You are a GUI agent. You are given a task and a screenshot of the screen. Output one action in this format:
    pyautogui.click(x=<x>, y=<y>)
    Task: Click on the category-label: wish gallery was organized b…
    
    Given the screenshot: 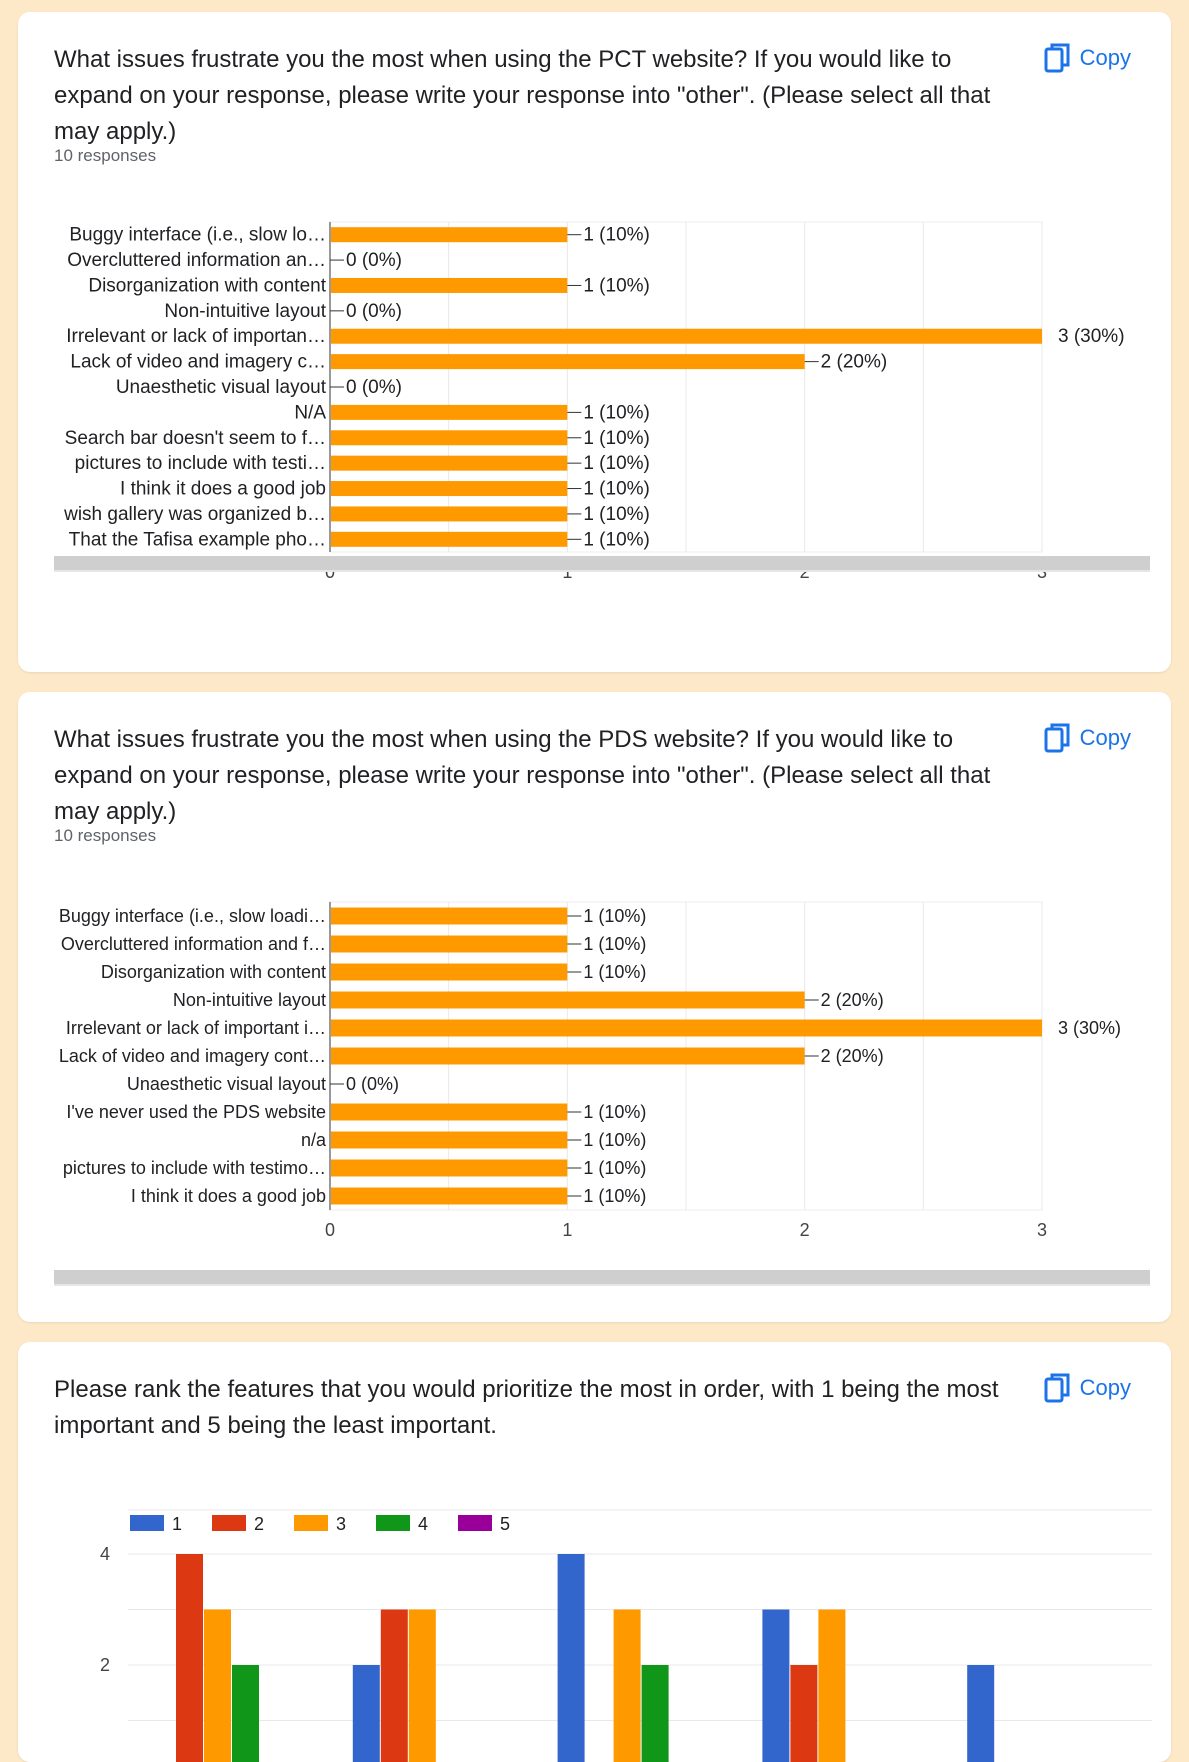 What is the action you would take?
    pyautogui.click(x=194, y=514)
    